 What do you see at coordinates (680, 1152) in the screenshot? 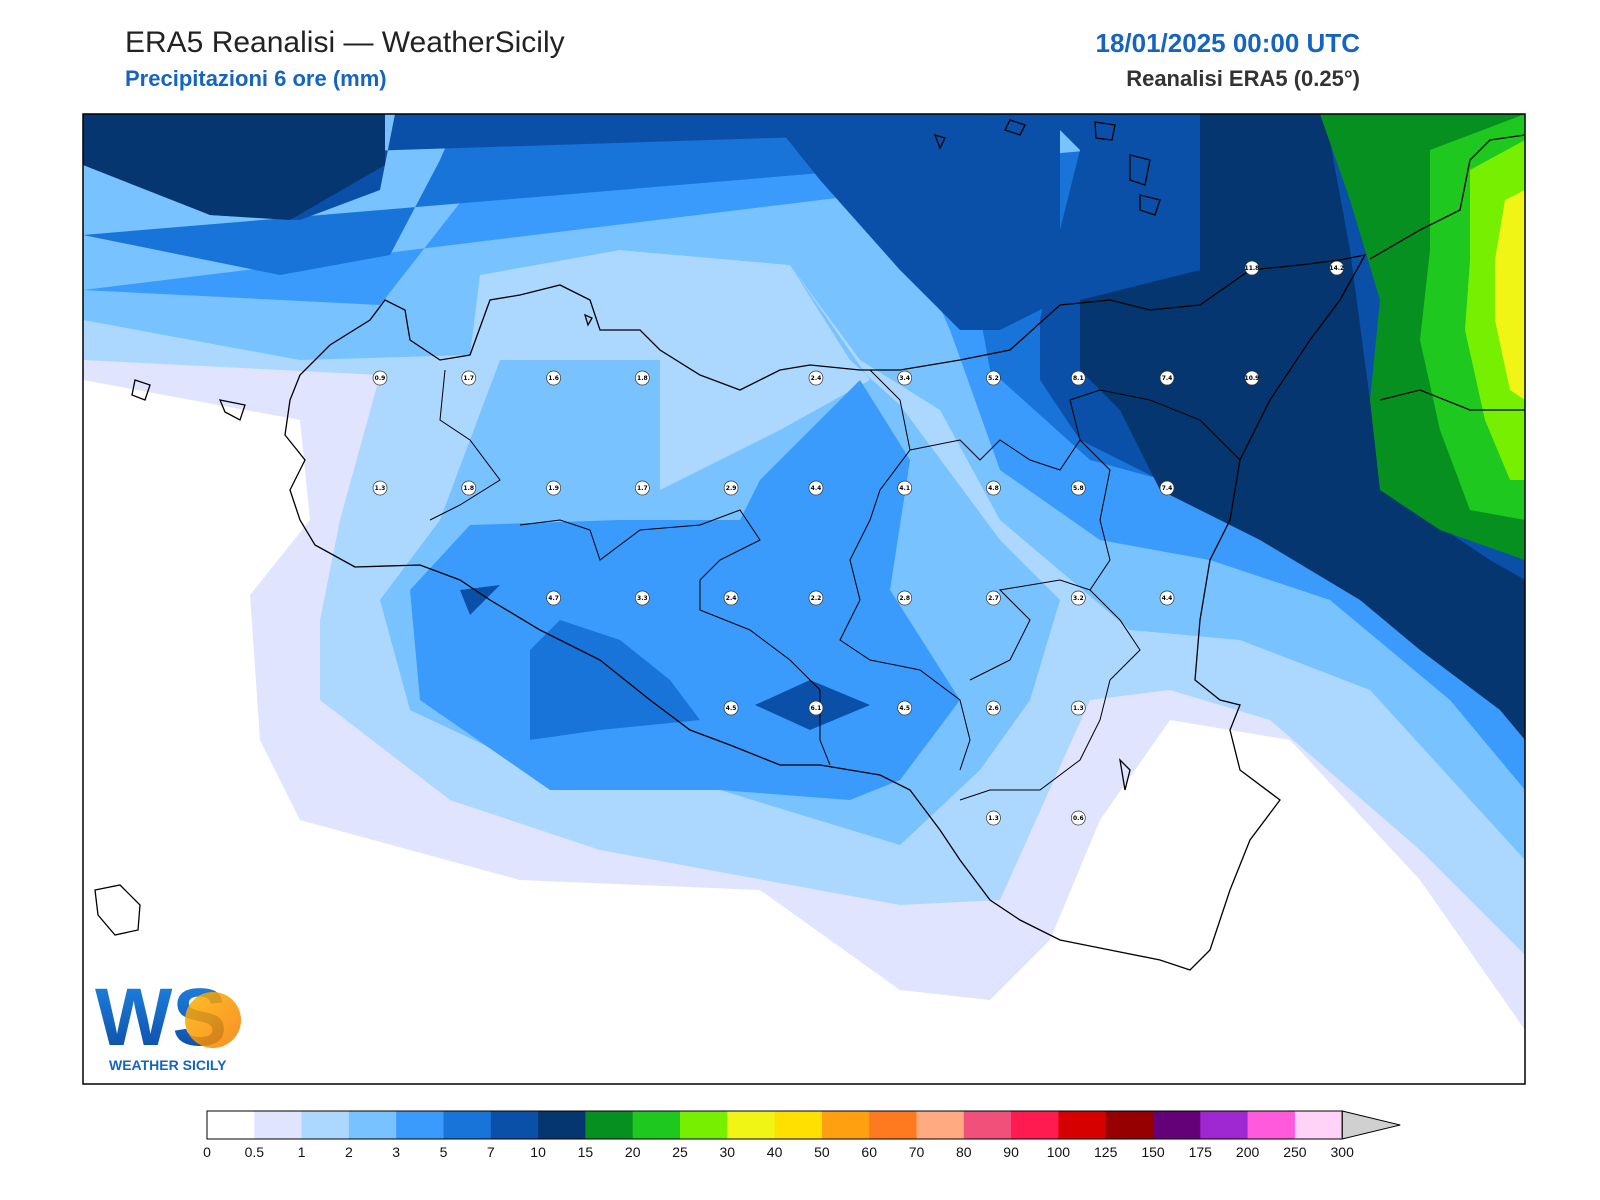
I see `colorbar-tick-label: 25` at bounding box center [680, 1152].